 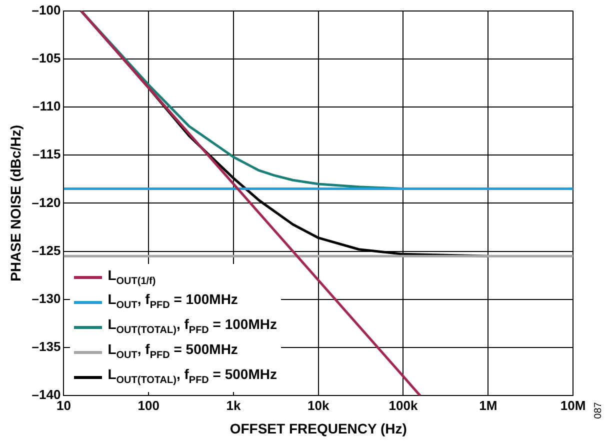 I want to click on y-axis-title: PHASE NOISE (dBc/Hz), so click(x=15, y=203).